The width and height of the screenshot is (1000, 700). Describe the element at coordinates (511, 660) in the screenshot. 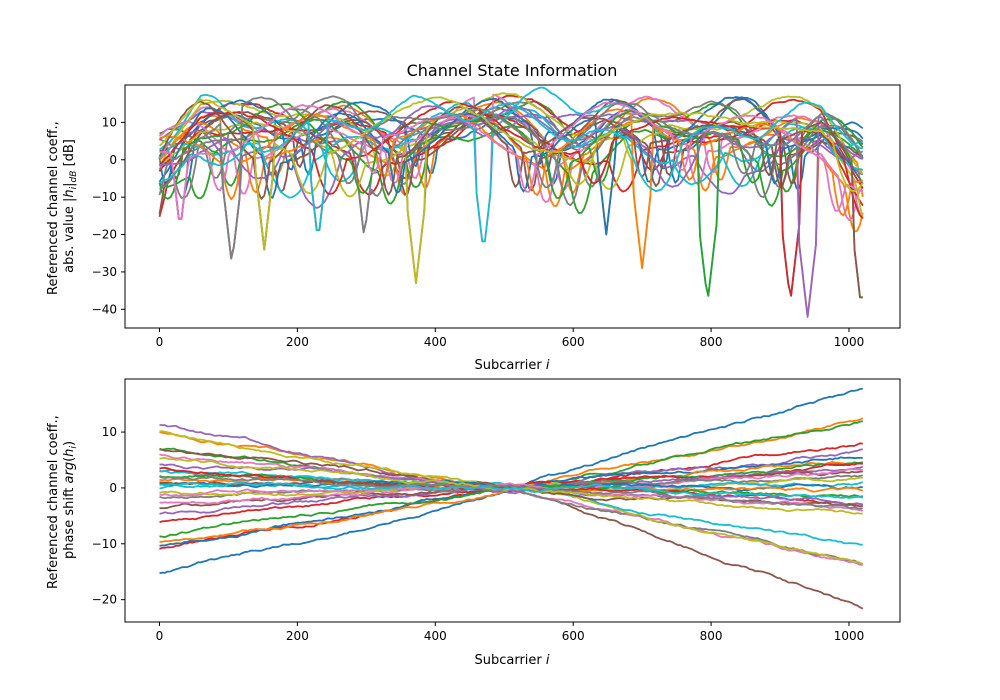

I see `phase-x-axis-label: Subcarrier i` at that location.